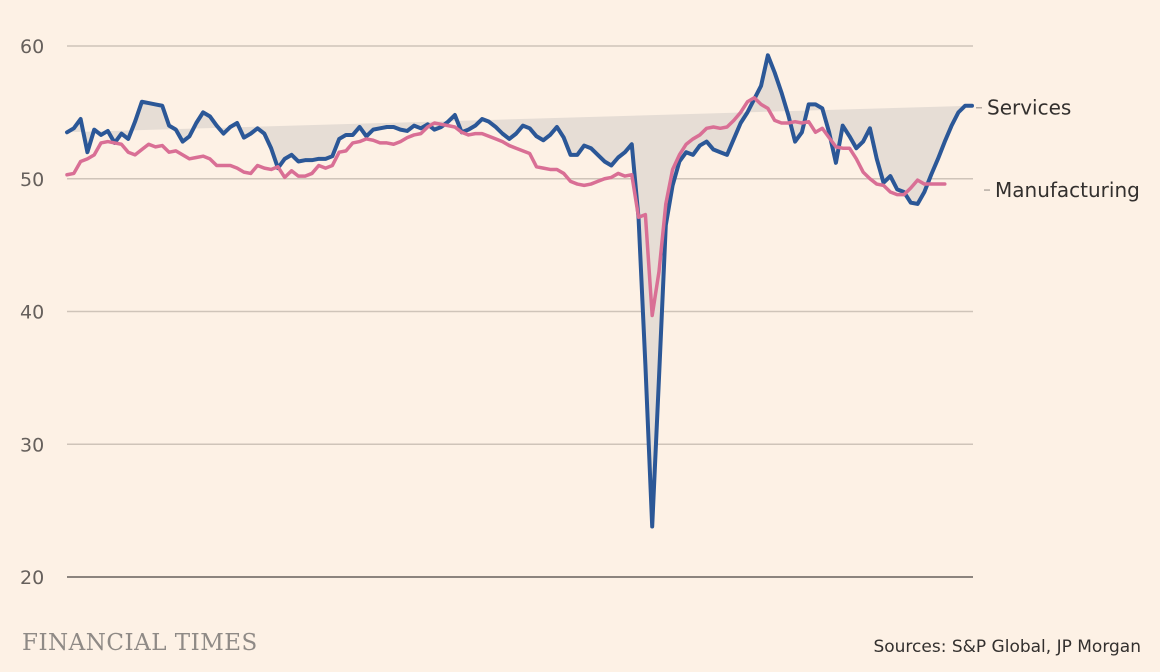  Describe the element at coordinates (1058, 149) in the screenshot. I see `series-end-labels: Services Manufacturing` at that location.